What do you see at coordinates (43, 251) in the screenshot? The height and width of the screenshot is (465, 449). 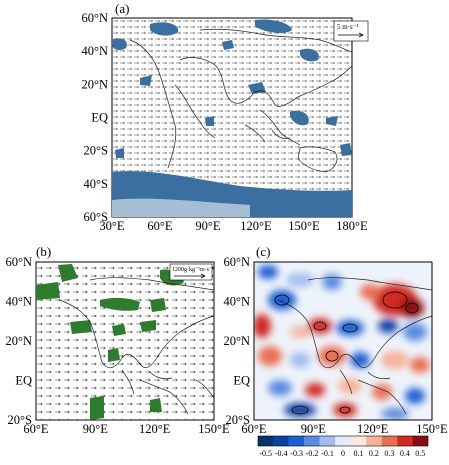 I see `panel-b-label: (b)` at bounding box center [43, 251].